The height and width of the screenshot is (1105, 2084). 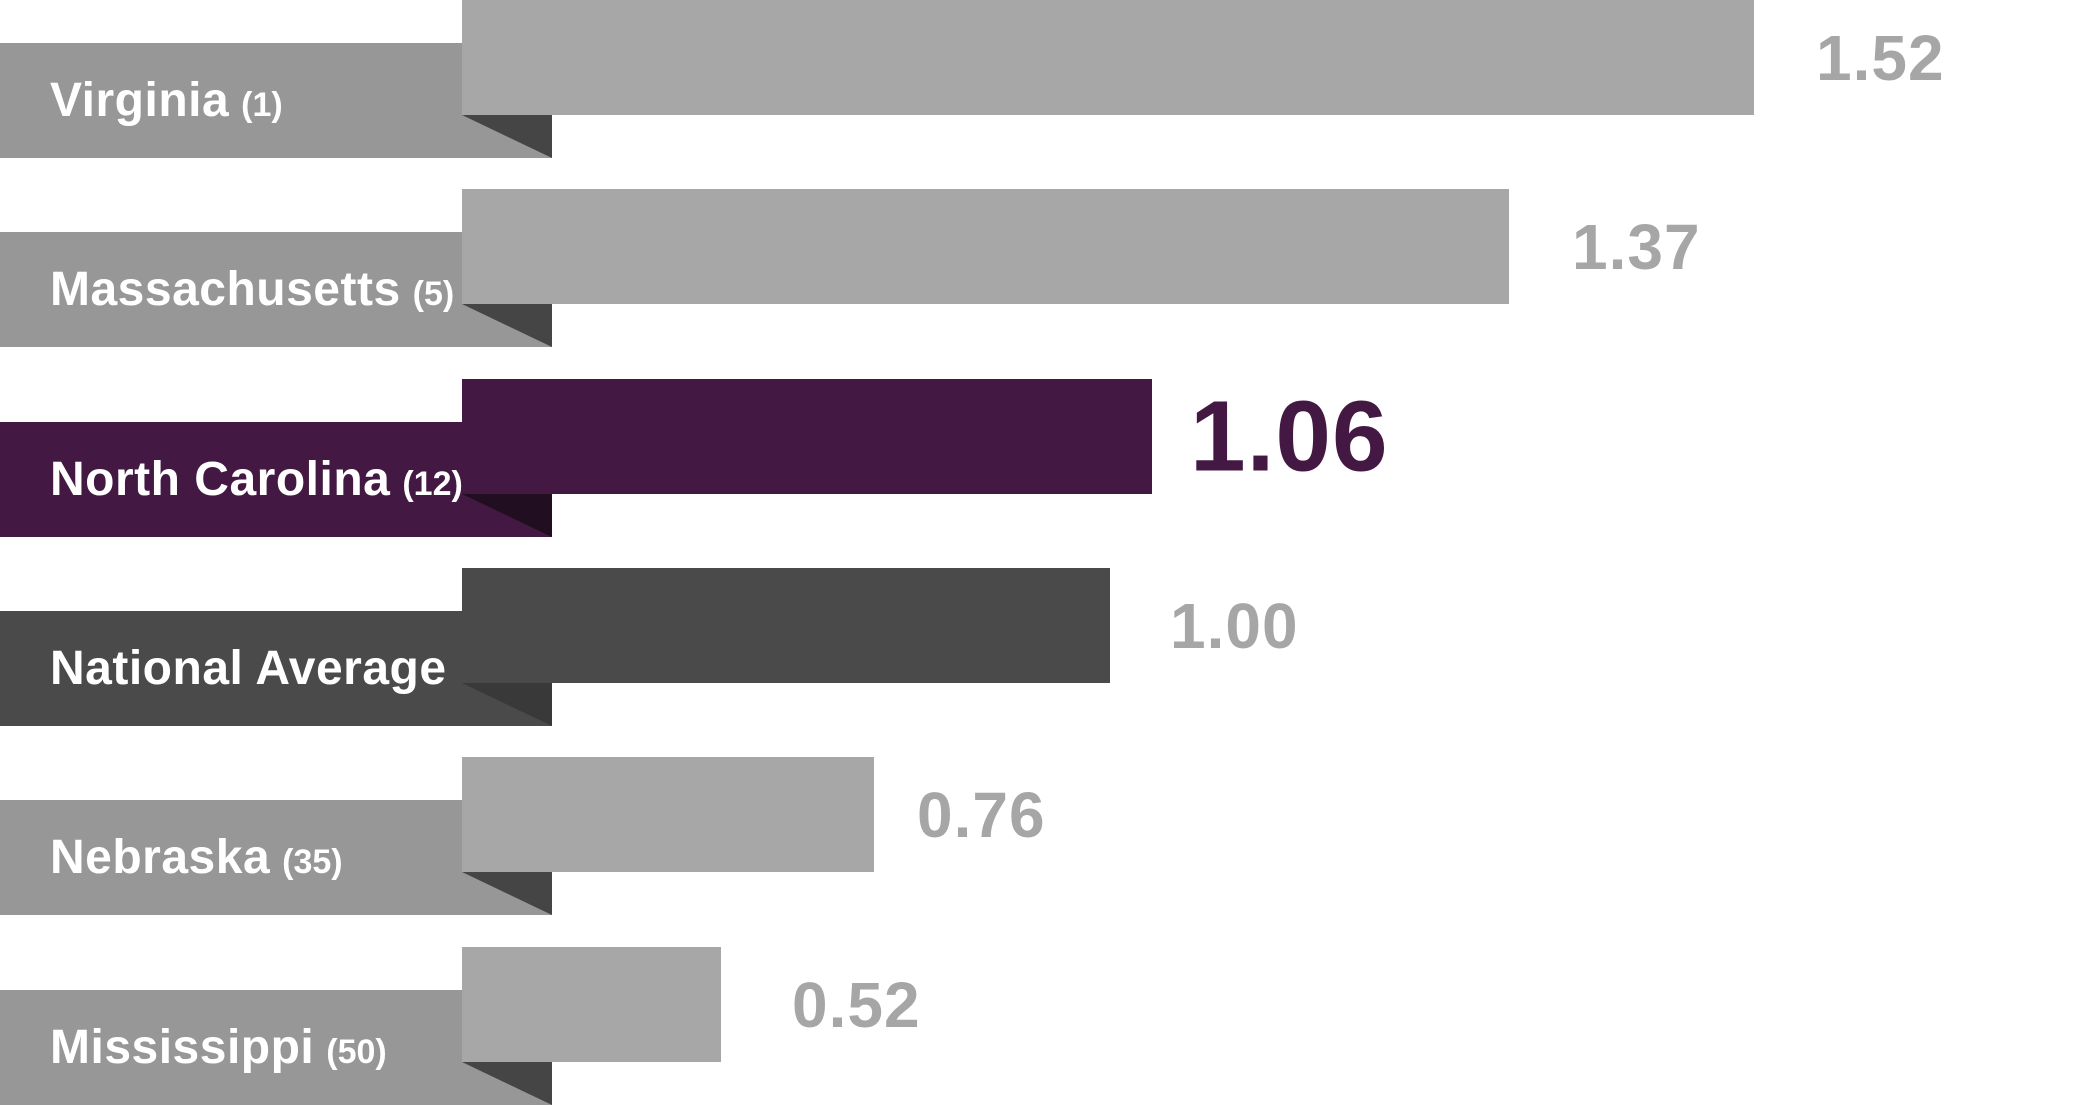 What do you see at coordinates (248, 668) in the screenshot?
I see `category-label: National Average` at bounding box center [248, 668].